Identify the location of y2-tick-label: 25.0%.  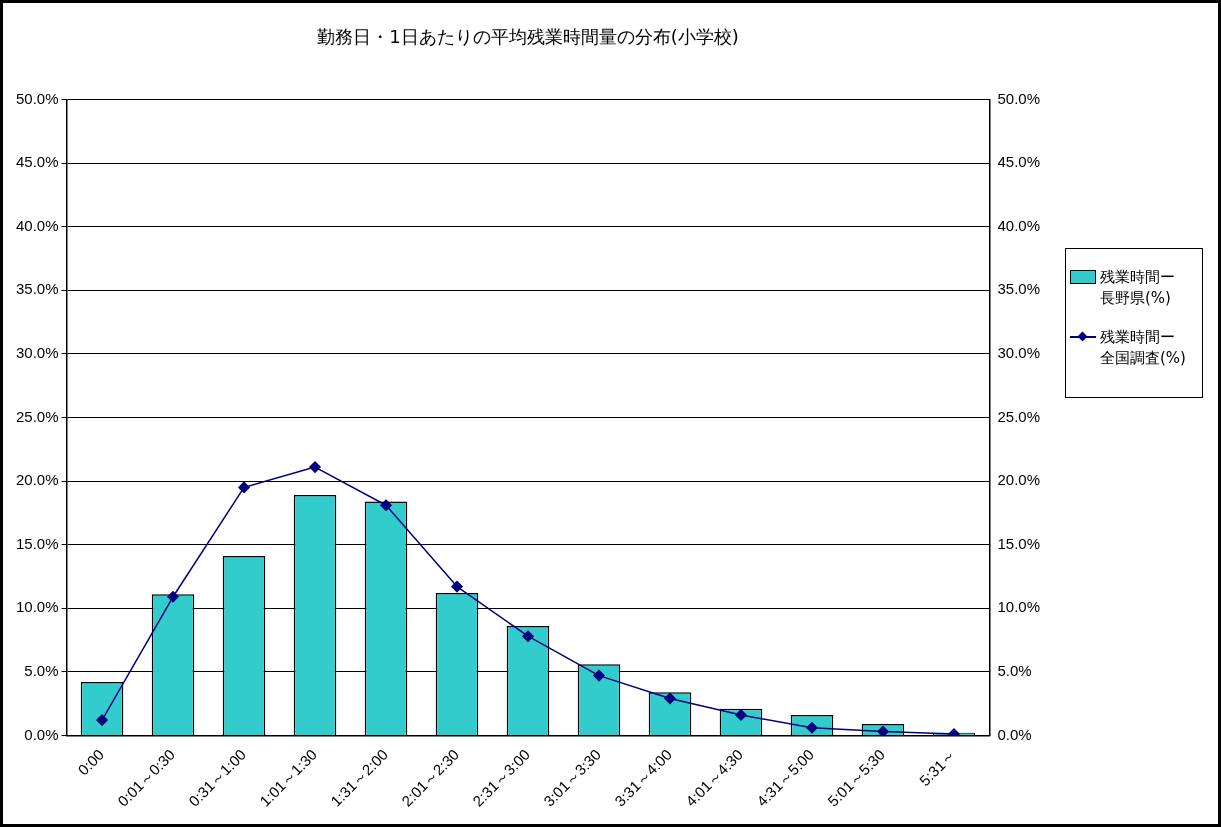
(1019, 416).